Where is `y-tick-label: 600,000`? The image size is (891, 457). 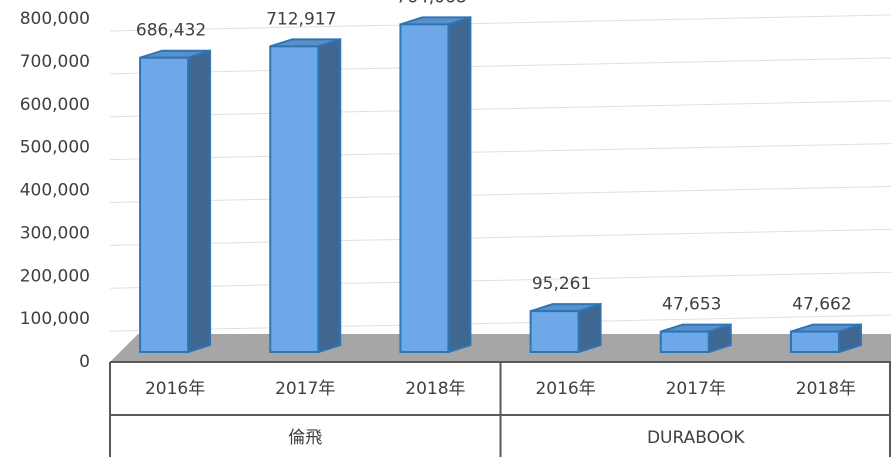 y-tick-label: 600,000 is located at coordinates (55, 105).